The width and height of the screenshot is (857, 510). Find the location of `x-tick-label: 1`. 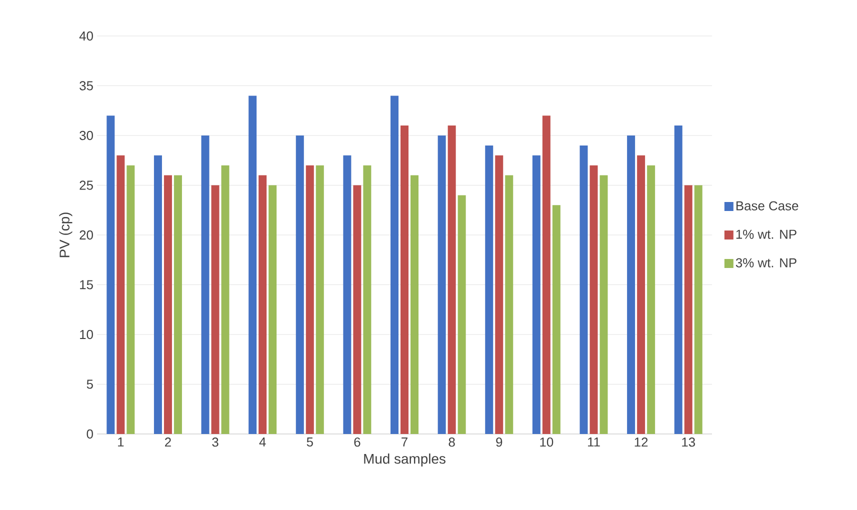

x-tick-label: 1 is located at coordinates (121, 442).